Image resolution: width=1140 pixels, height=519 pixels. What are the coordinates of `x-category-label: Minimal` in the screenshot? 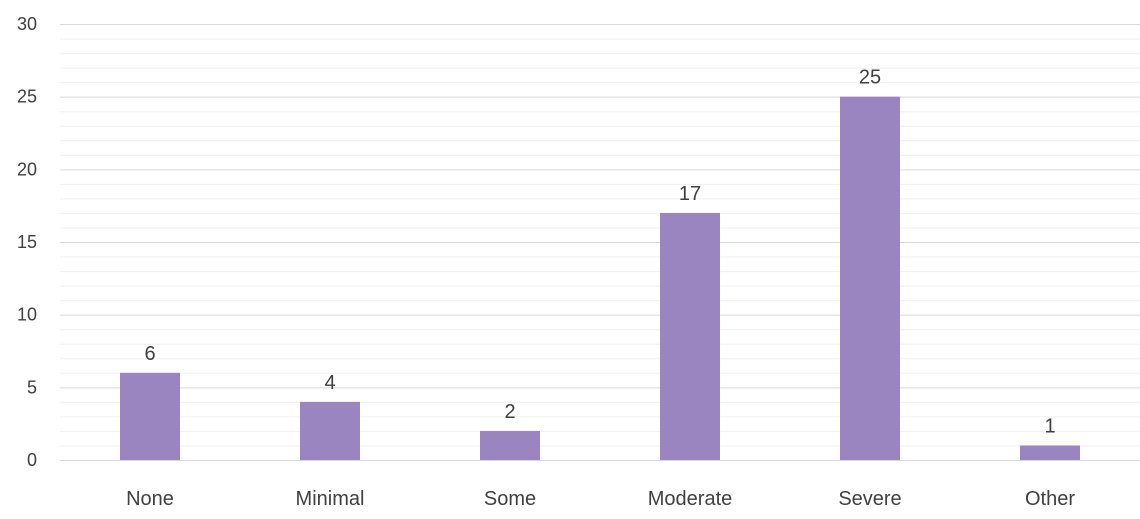 It's located at (330, 499).